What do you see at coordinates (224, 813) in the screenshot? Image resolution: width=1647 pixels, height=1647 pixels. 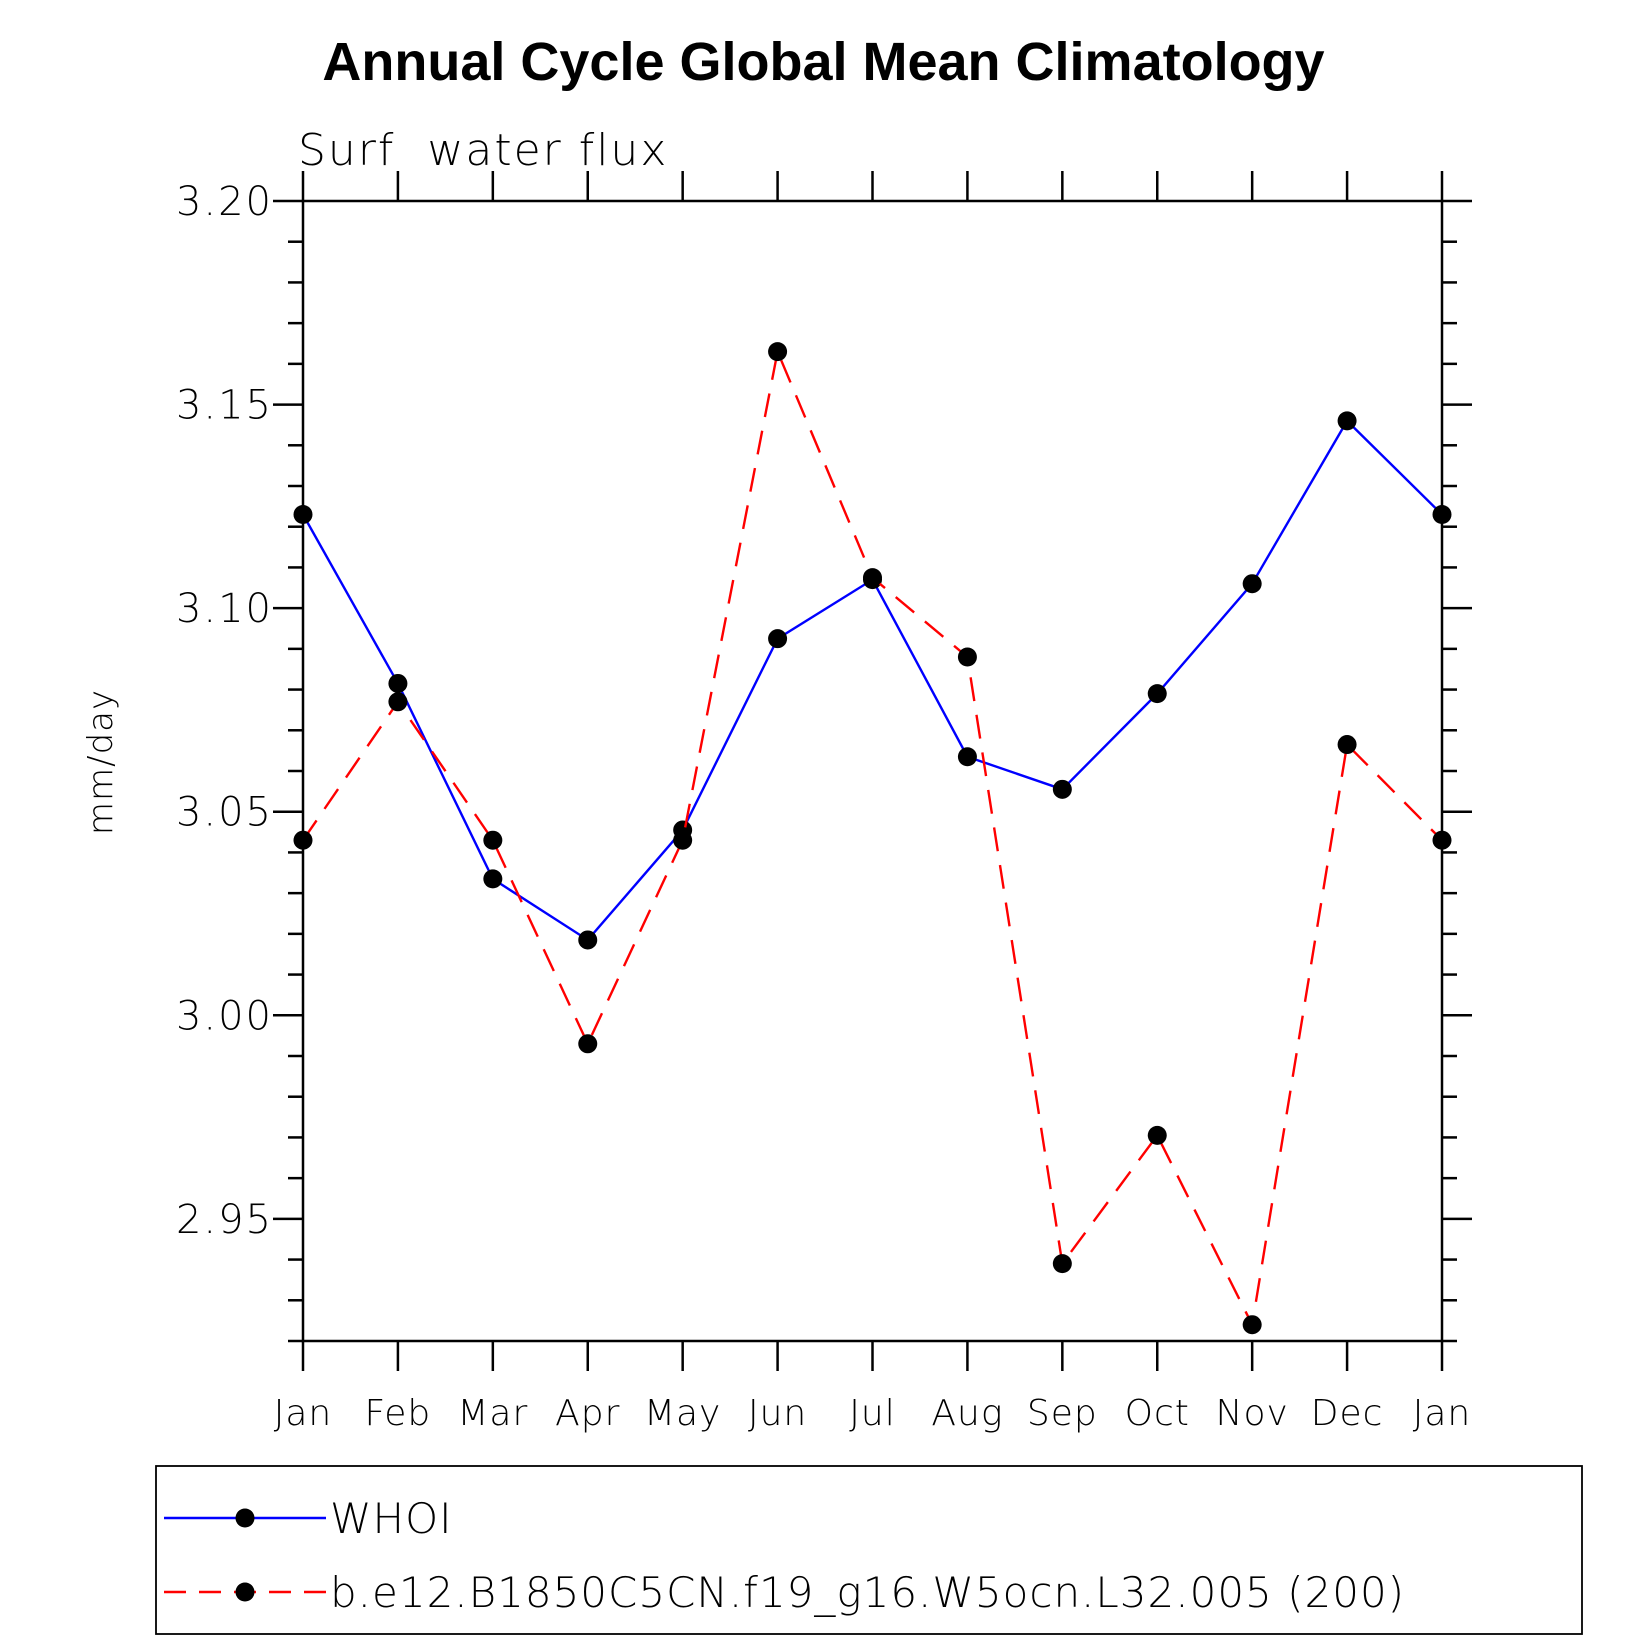 I see `y-tick-label: 3.05` at bounding box center [224, 813].